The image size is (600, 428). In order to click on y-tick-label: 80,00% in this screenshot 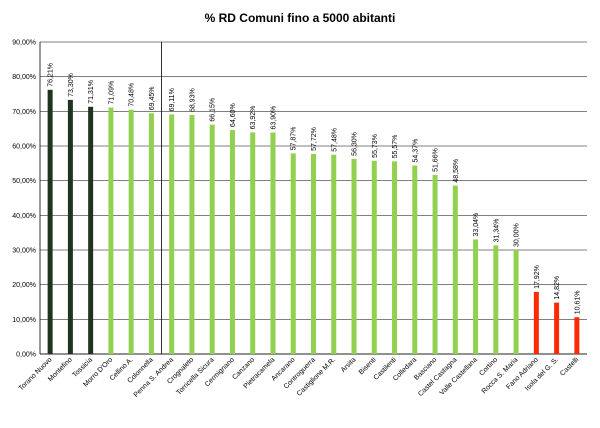, I will do `click(24, 77)`.